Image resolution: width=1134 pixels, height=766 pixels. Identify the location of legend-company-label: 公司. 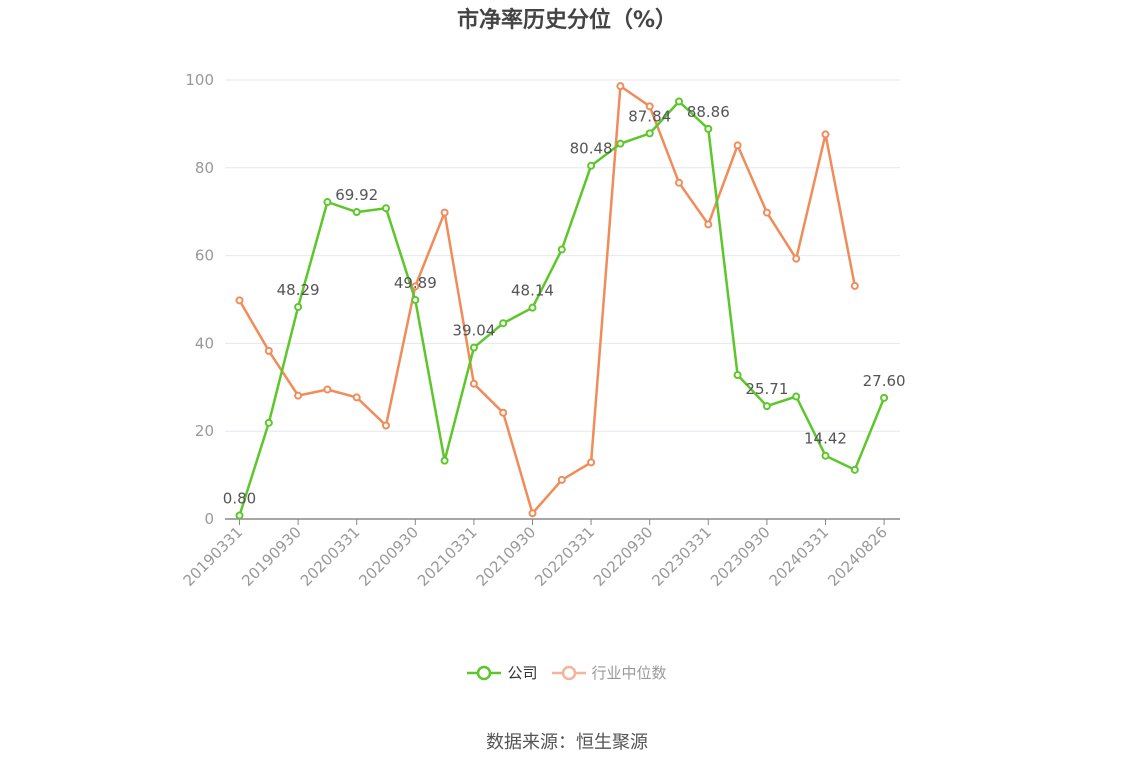
(522, 673).